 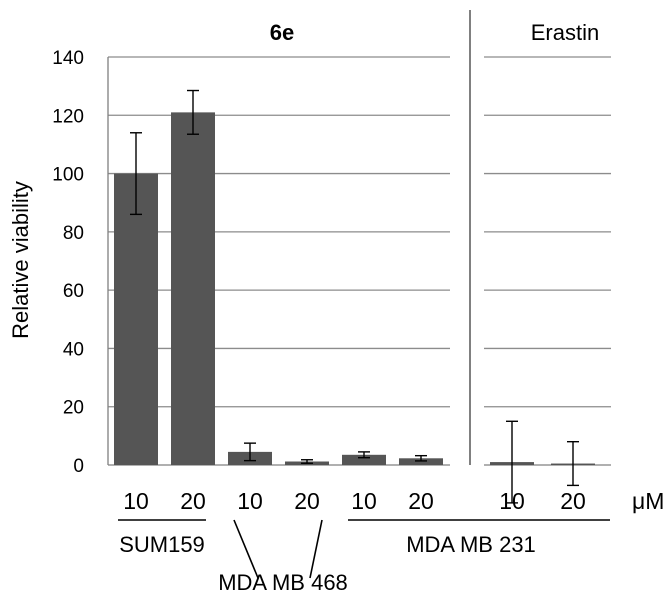 I want to click on group-label-mda-mb-468: MDA MB 468, so click(x=283, y=582).